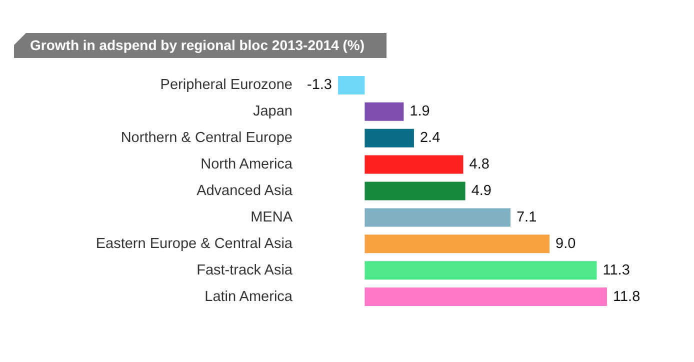  I want to click on y-tick-label: North America, so click(247, 164).